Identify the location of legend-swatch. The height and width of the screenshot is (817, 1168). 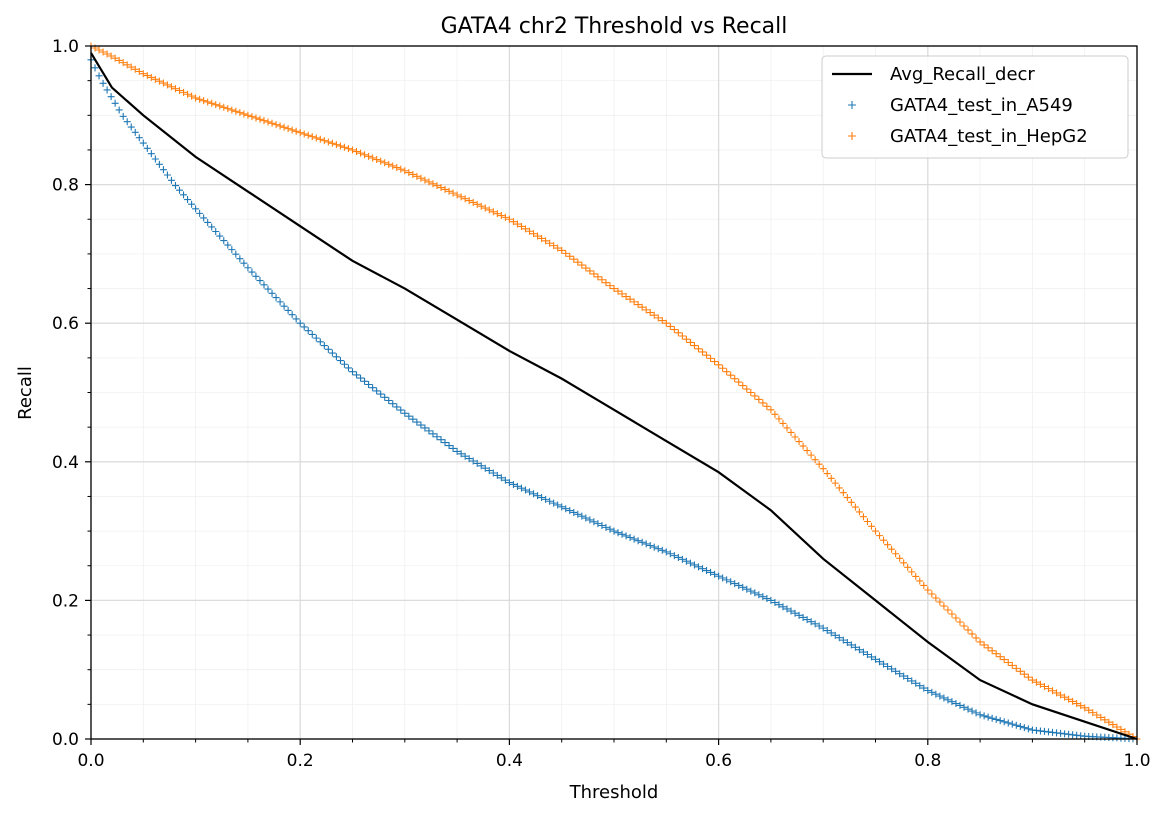
(852, 136).